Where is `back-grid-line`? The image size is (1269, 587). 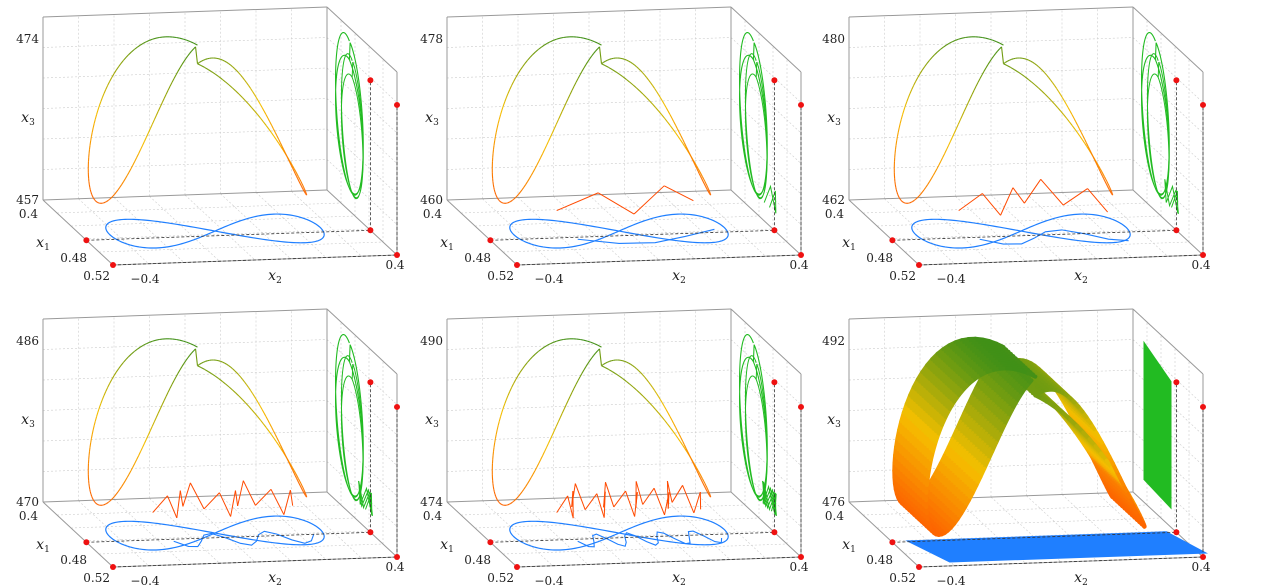 back-grid-line is located at coordinates (589, 164).